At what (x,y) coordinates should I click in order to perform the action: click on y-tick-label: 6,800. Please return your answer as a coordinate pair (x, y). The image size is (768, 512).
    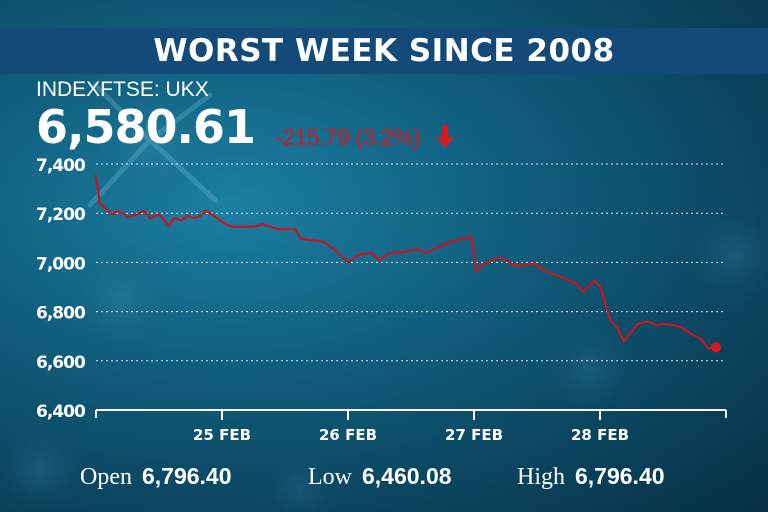
    Looking at the image, I should click on (61, 314).